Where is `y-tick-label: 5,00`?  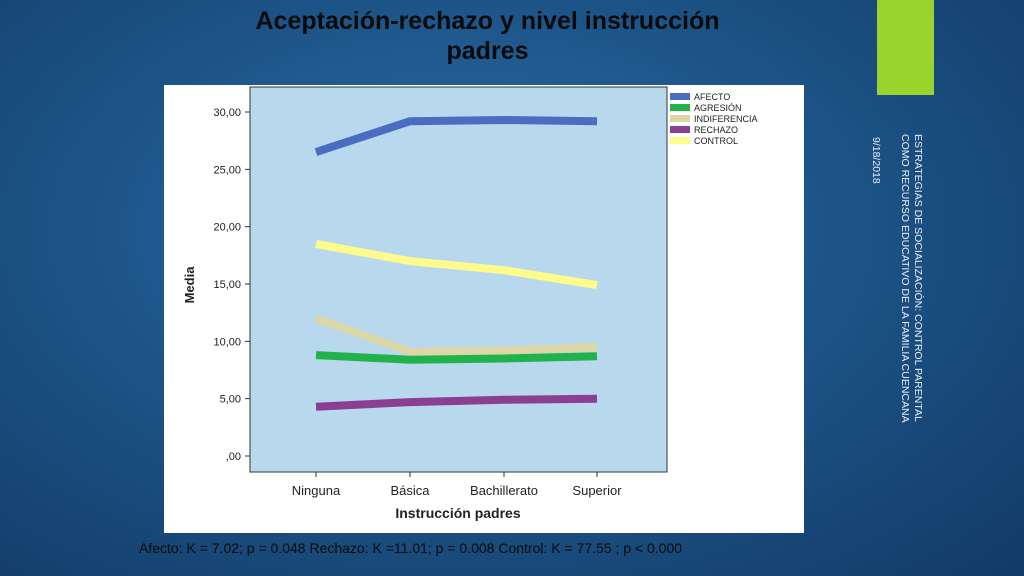 y-tick-label: 5,00 is located at coordinates (230, 400).